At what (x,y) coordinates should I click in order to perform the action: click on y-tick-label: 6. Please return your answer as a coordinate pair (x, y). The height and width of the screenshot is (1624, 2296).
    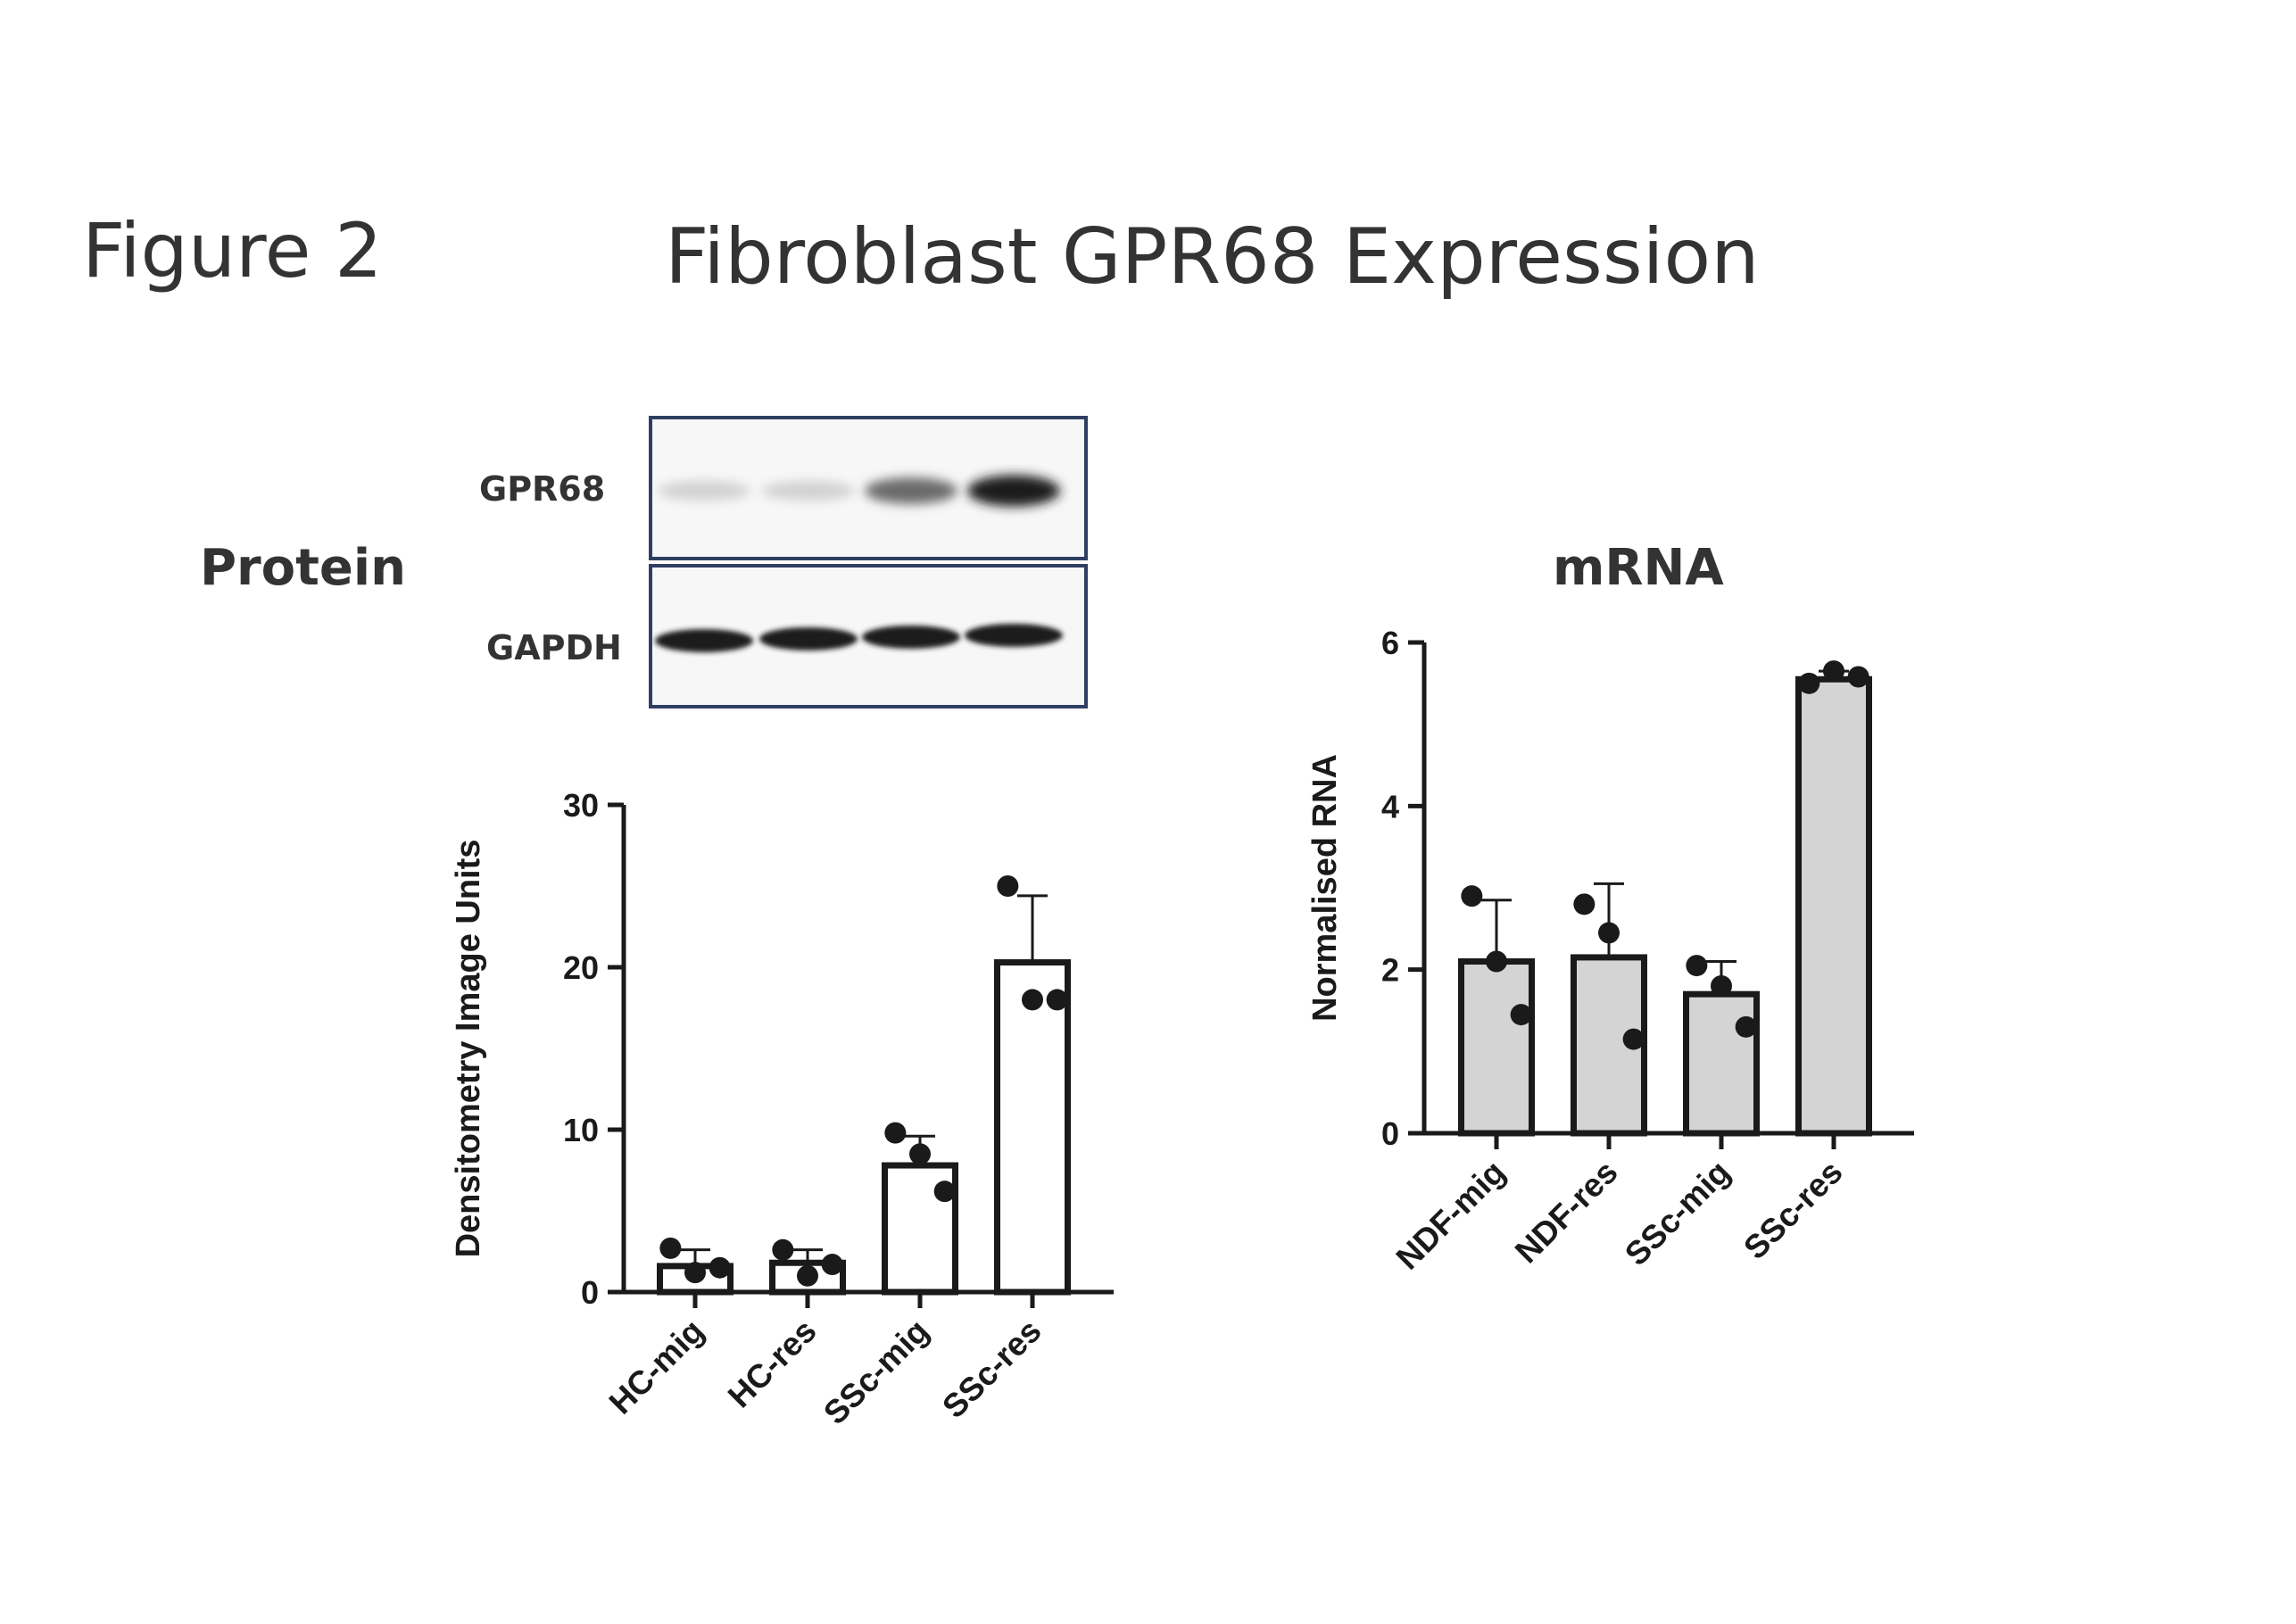
    Looking at the image, I should click on (1390, 643).